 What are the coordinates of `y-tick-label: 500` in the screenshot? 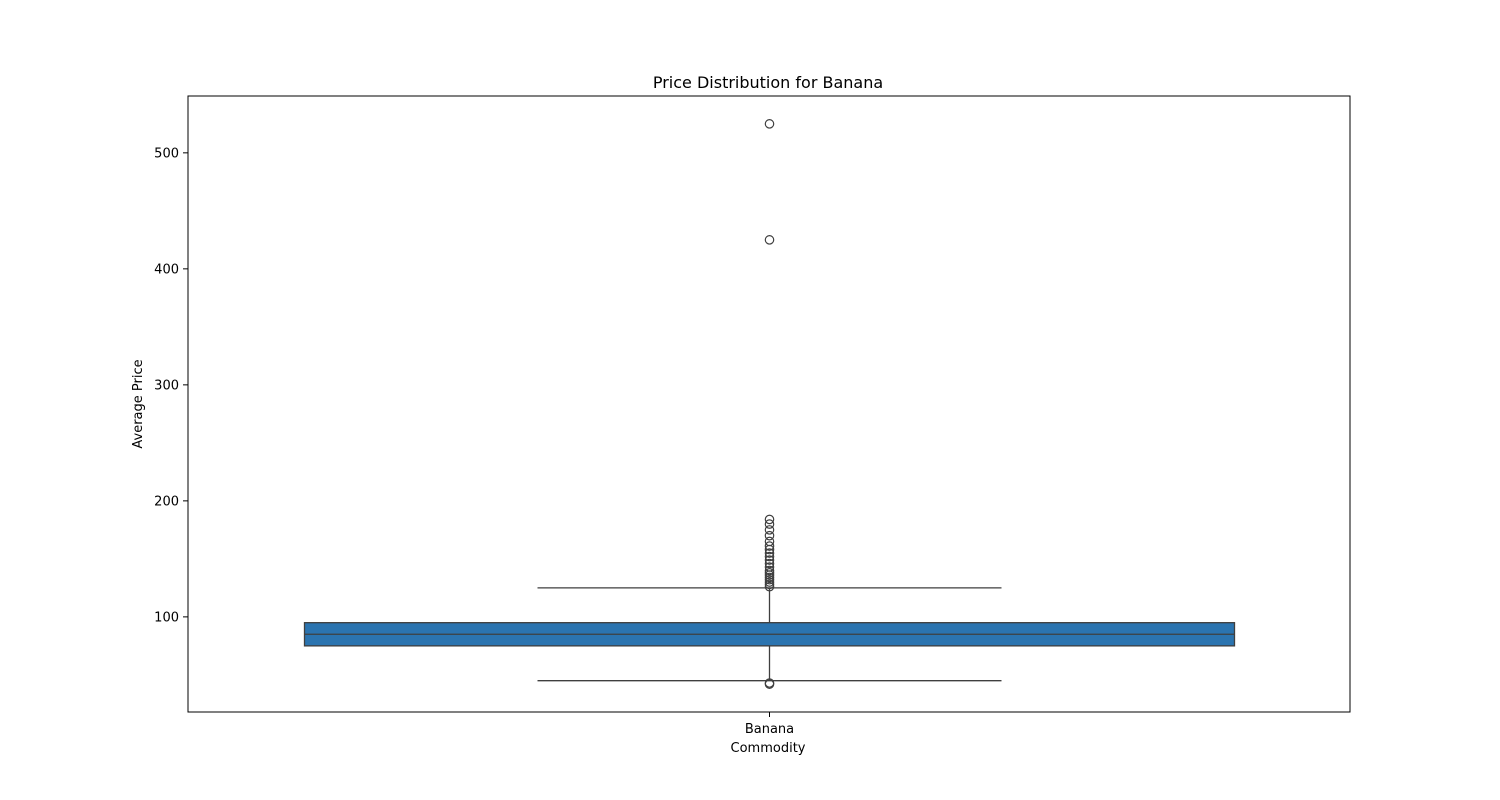 It's located at (166, 153).